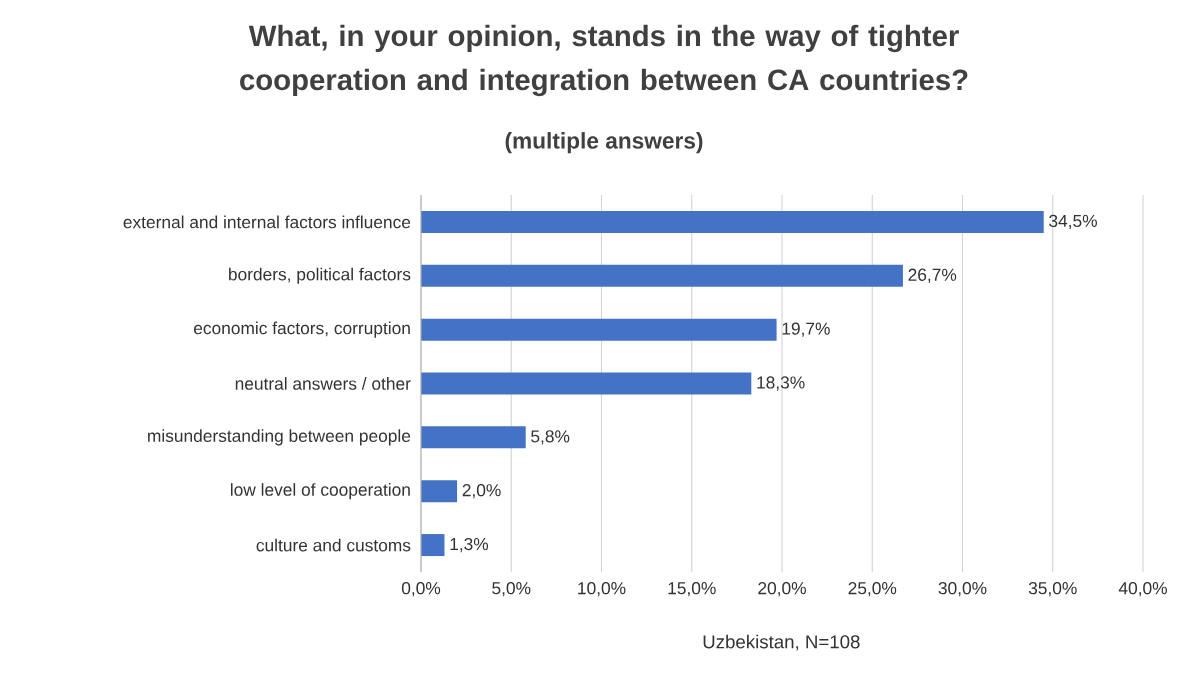 This screenshot has width=1188, height=684. Describe the element at coordinates (550, 437) in the screenshot. I see `data-label: 5,8%` at that location.